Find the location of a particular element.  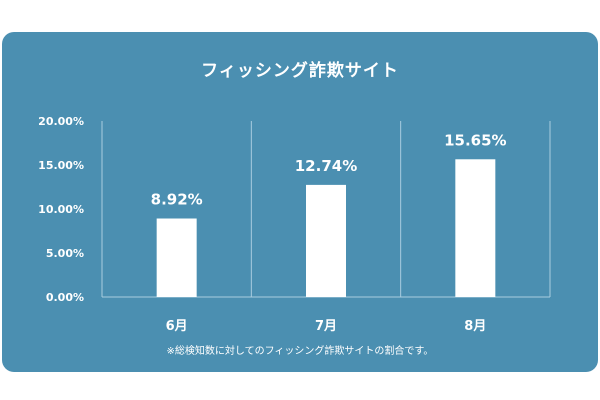

y-tick-label: 0.00% is located at coordinates (65, 297).